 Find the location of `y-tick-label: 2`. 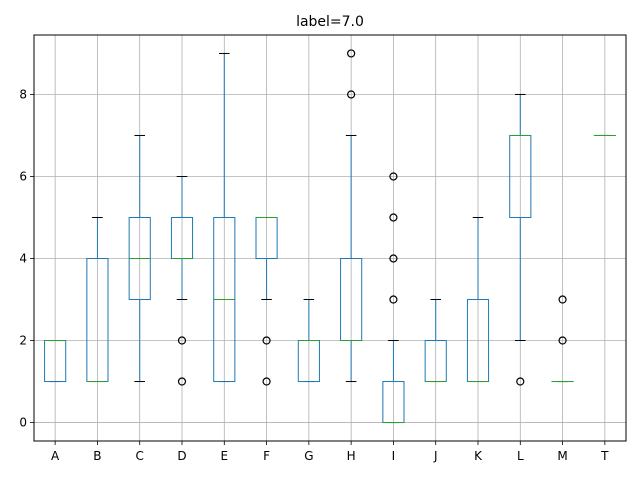

y-tick-label: 2 is located at coordinates (23, 341).